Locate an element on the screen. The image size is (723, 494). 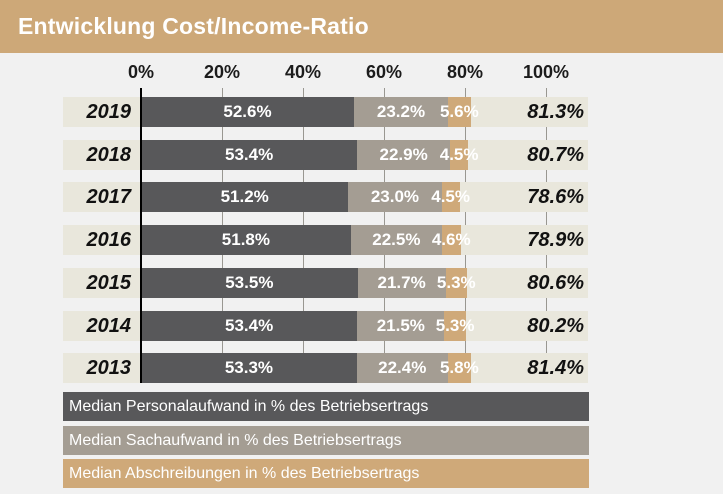
year-label: 2016 is located at coordinates (109, 240).